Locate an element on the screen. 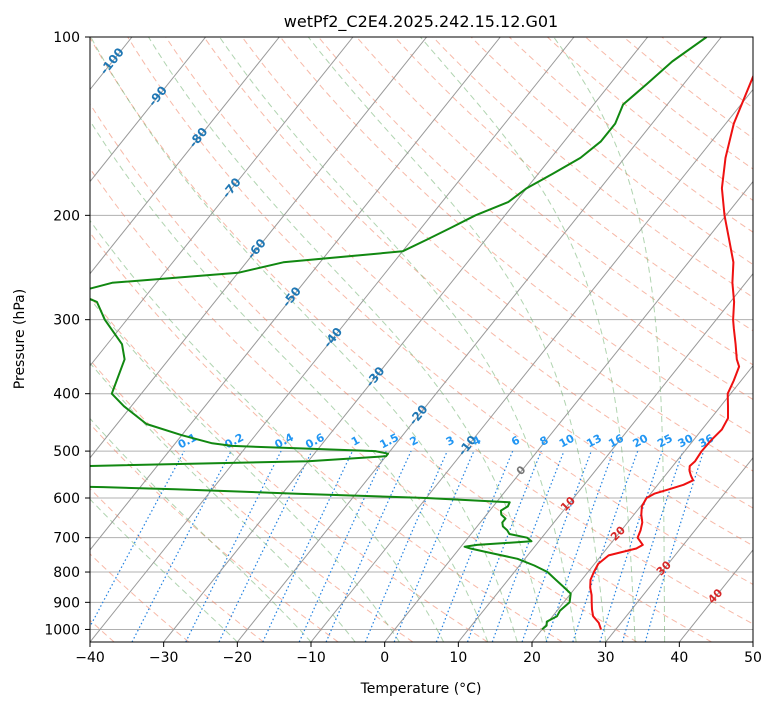  y-tick-label: 700 is located at coordinates (66, 539).